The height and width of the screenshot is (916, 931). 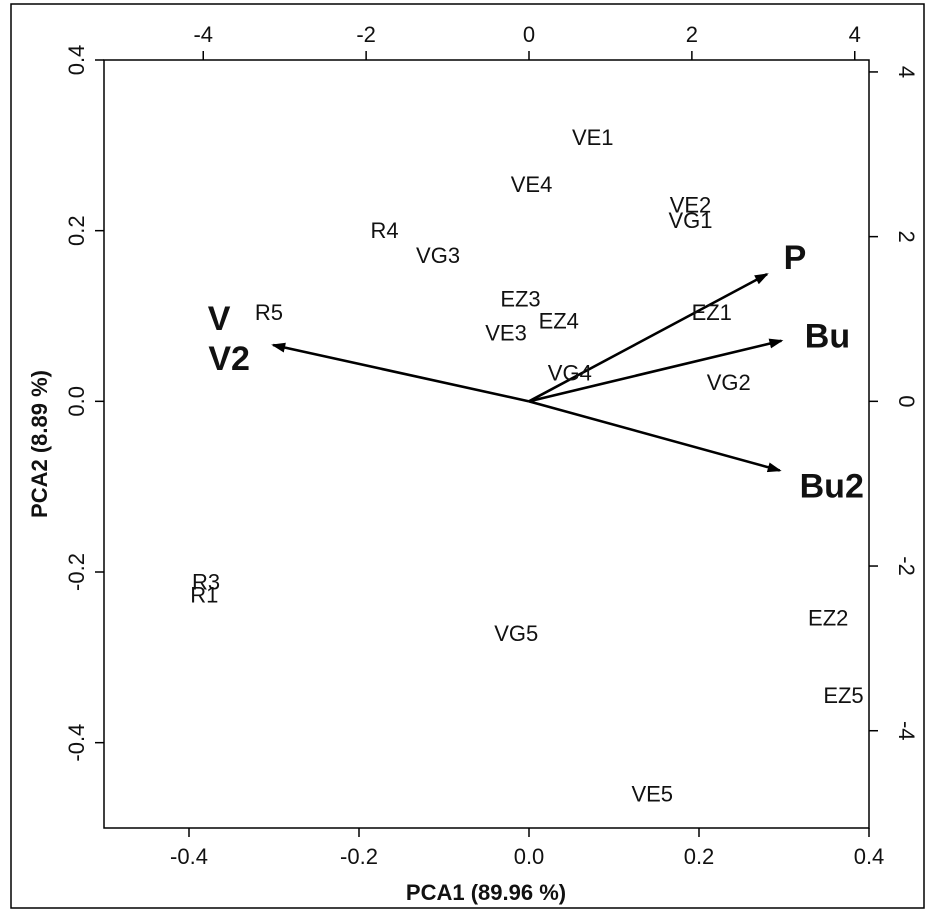 What do you see at coordinates (699, 856) in the screenshot?
I see `x-tick-label: 0.2` at bounding box center [699, 856].